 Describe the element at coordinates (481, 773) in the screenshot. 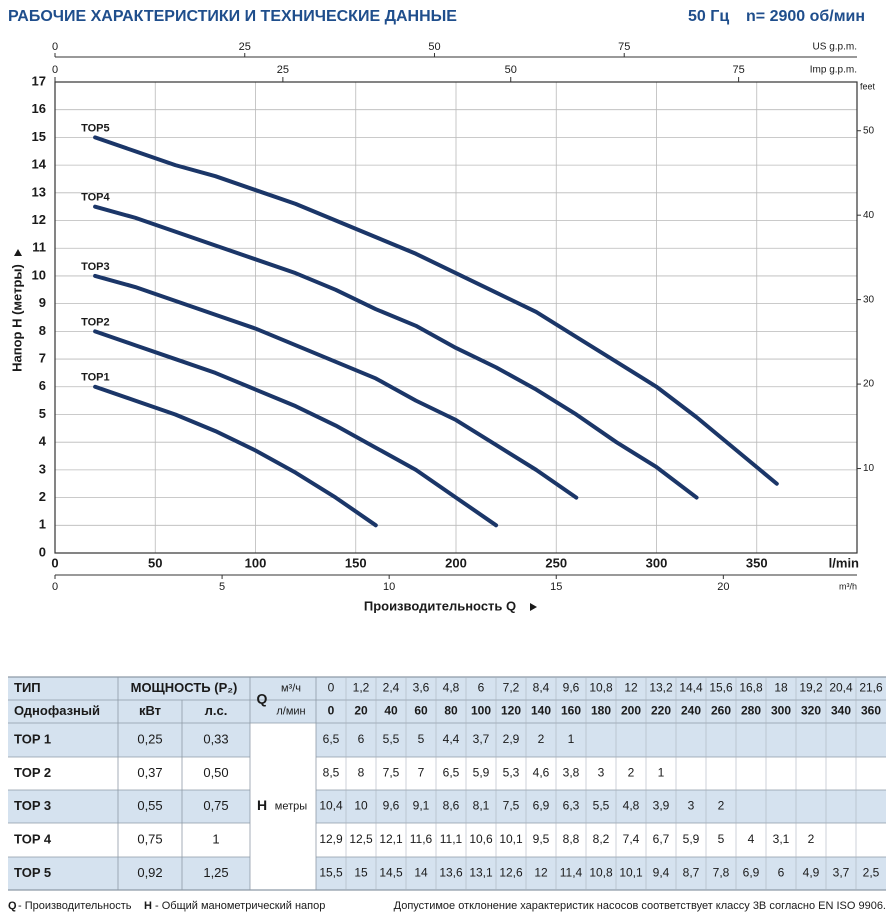

I see `table-cell: 5,9` at that location.